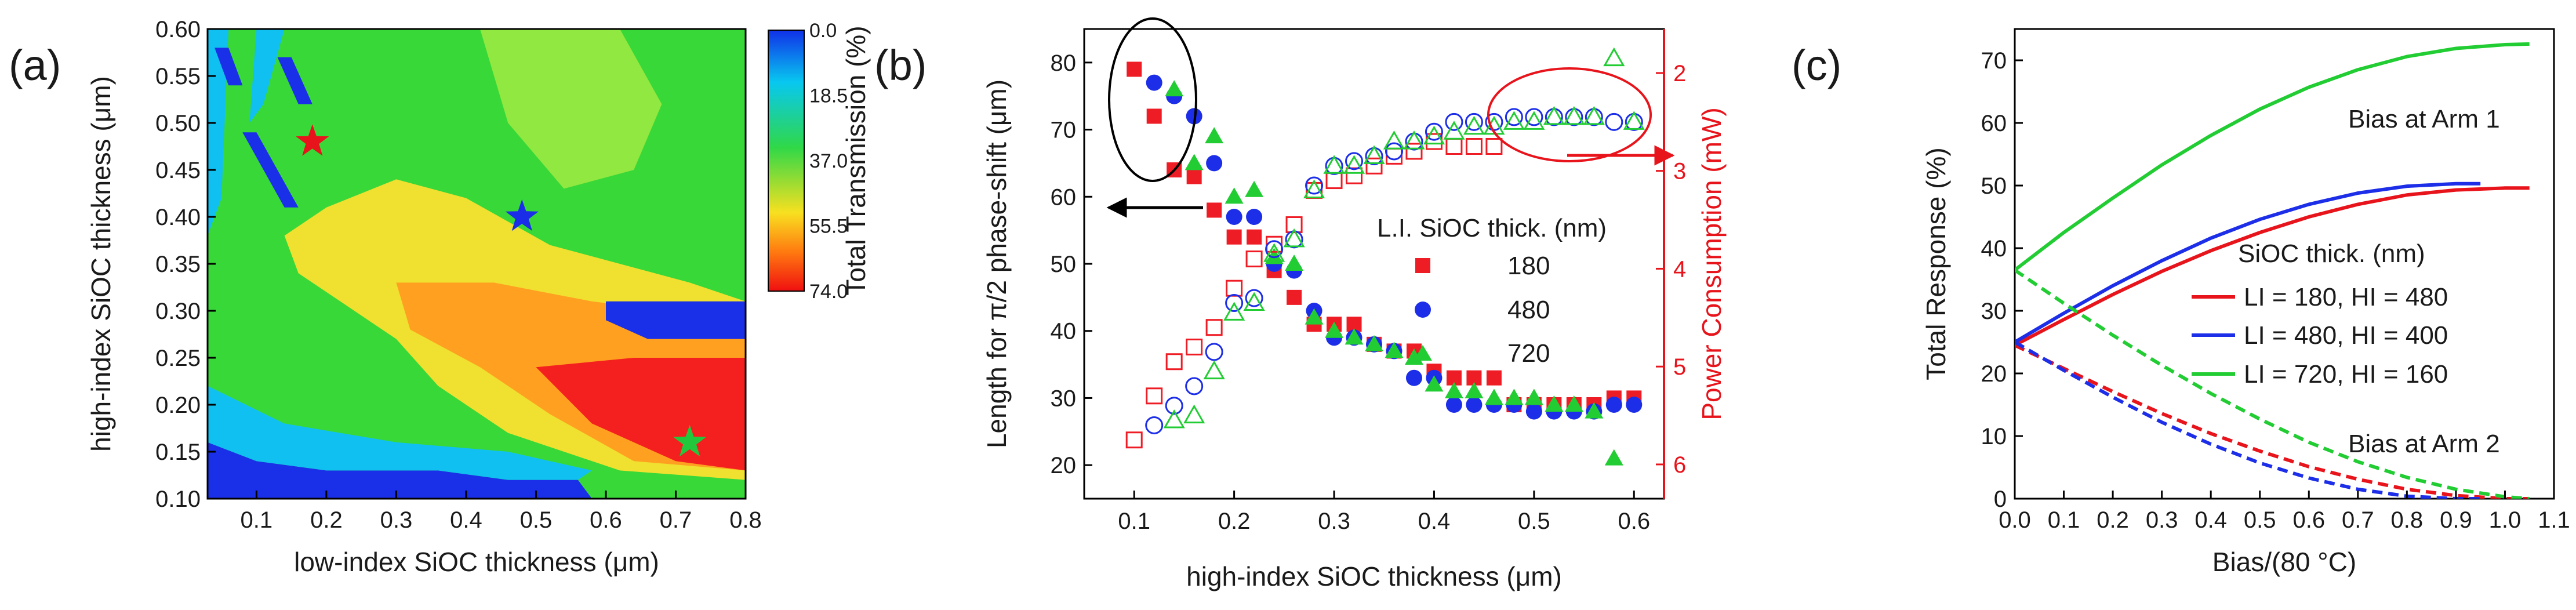  Describe the element at coordinates (2346, 297) in the screenshot. I see `legend-label-180-480: LI = 180, HI = 480` at that location.